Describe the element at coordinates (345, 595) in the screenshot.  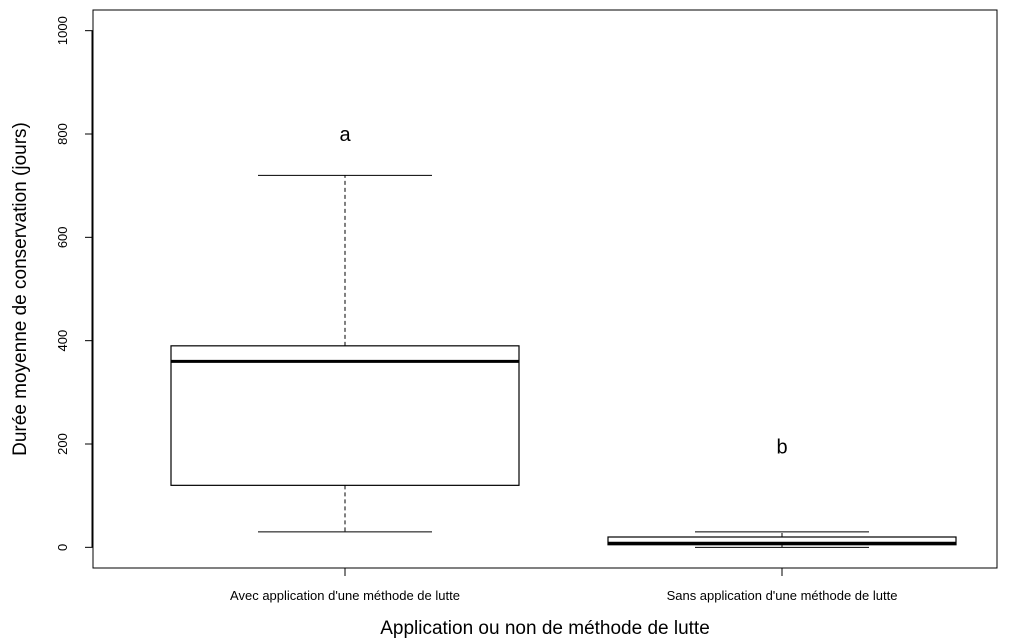
I see `x-category-label: Avec application d'une méthode de lutte` at that location.